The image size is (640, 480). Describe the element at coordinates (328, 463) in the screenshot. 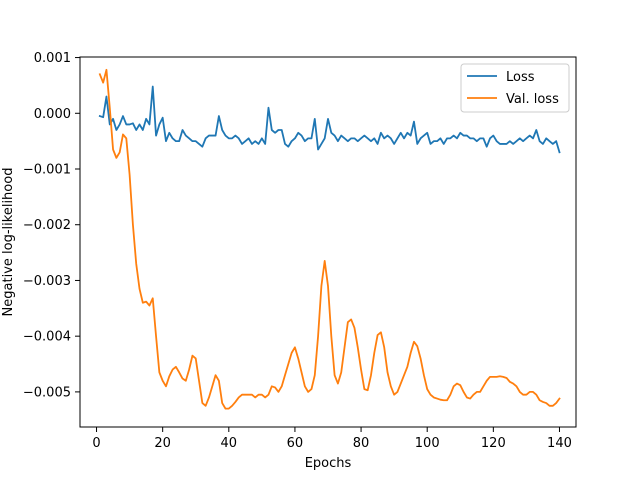

I see `x-axis-title: Epochs` at that location.